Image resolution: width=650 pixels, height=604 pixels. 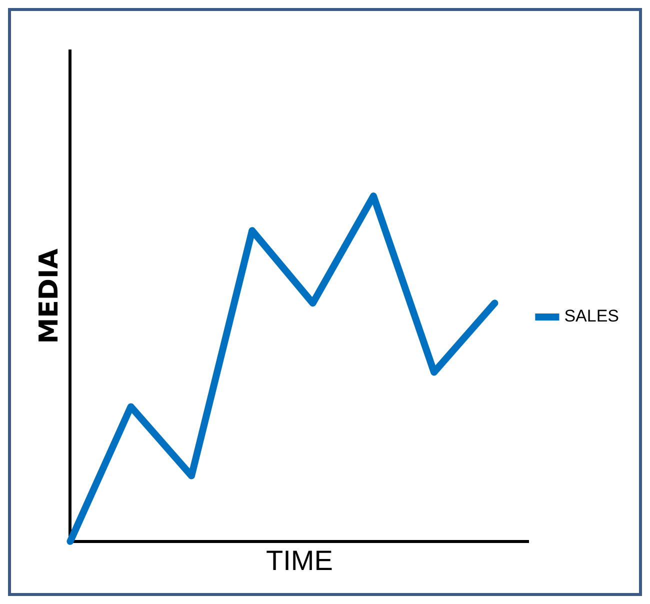 What do you see at coordinates (591, 316) in the screenshot?
I see `legend-label: SALES` at bounding box center [591, 316].